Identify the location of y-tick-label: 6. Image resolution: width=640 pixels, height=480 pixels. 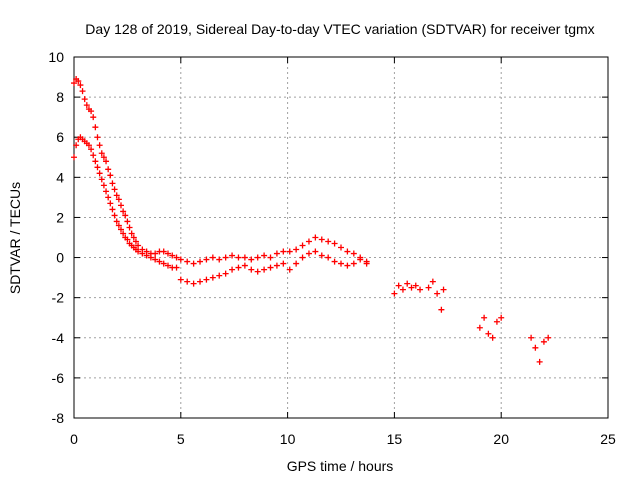
(60, 137).